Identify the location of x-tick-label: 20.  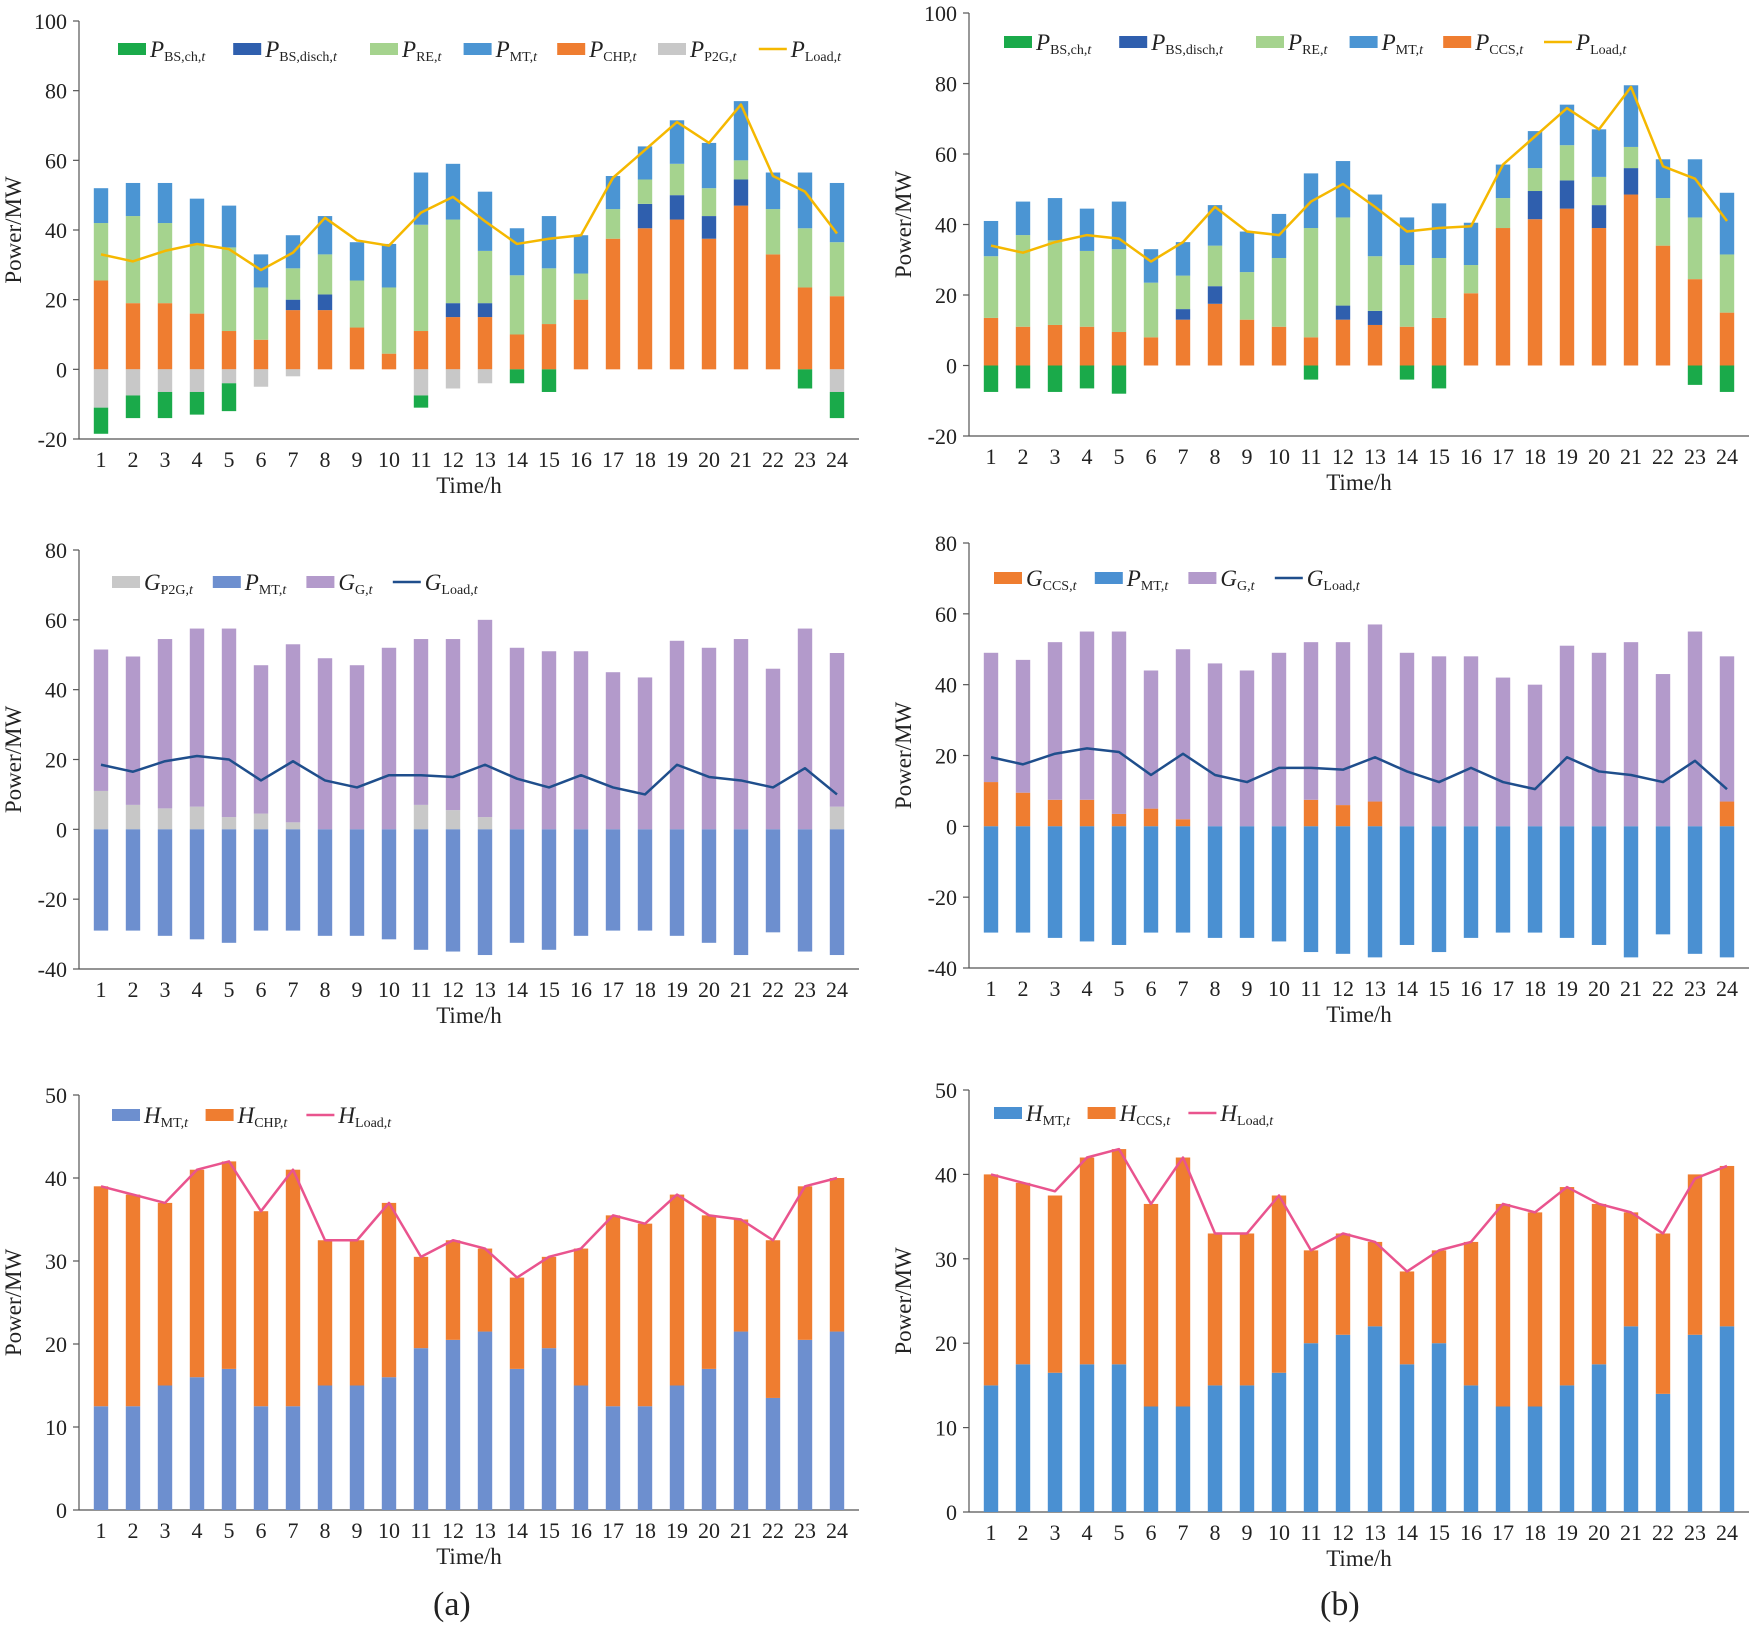
(1599, 456).